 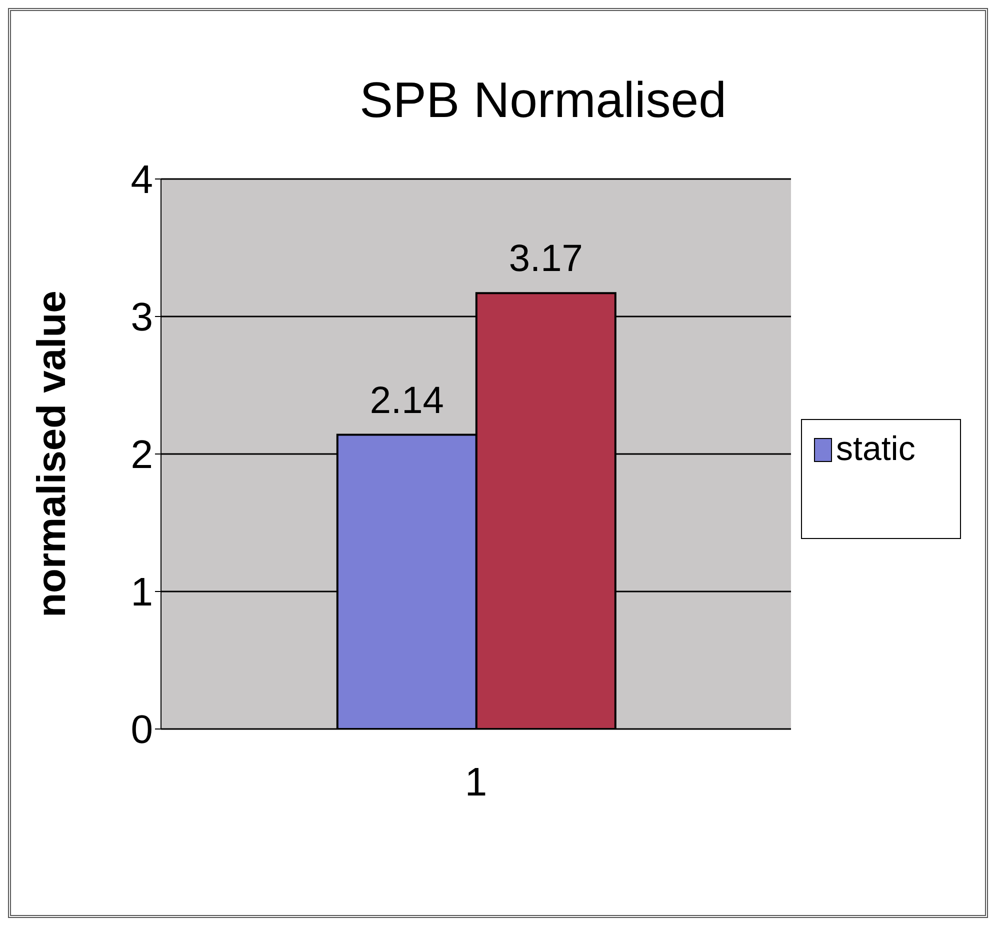 What do you see at coordinates (141, 318) in the screenshot?
I see `y-tick-label: 3` at bounding box center [141, 318].